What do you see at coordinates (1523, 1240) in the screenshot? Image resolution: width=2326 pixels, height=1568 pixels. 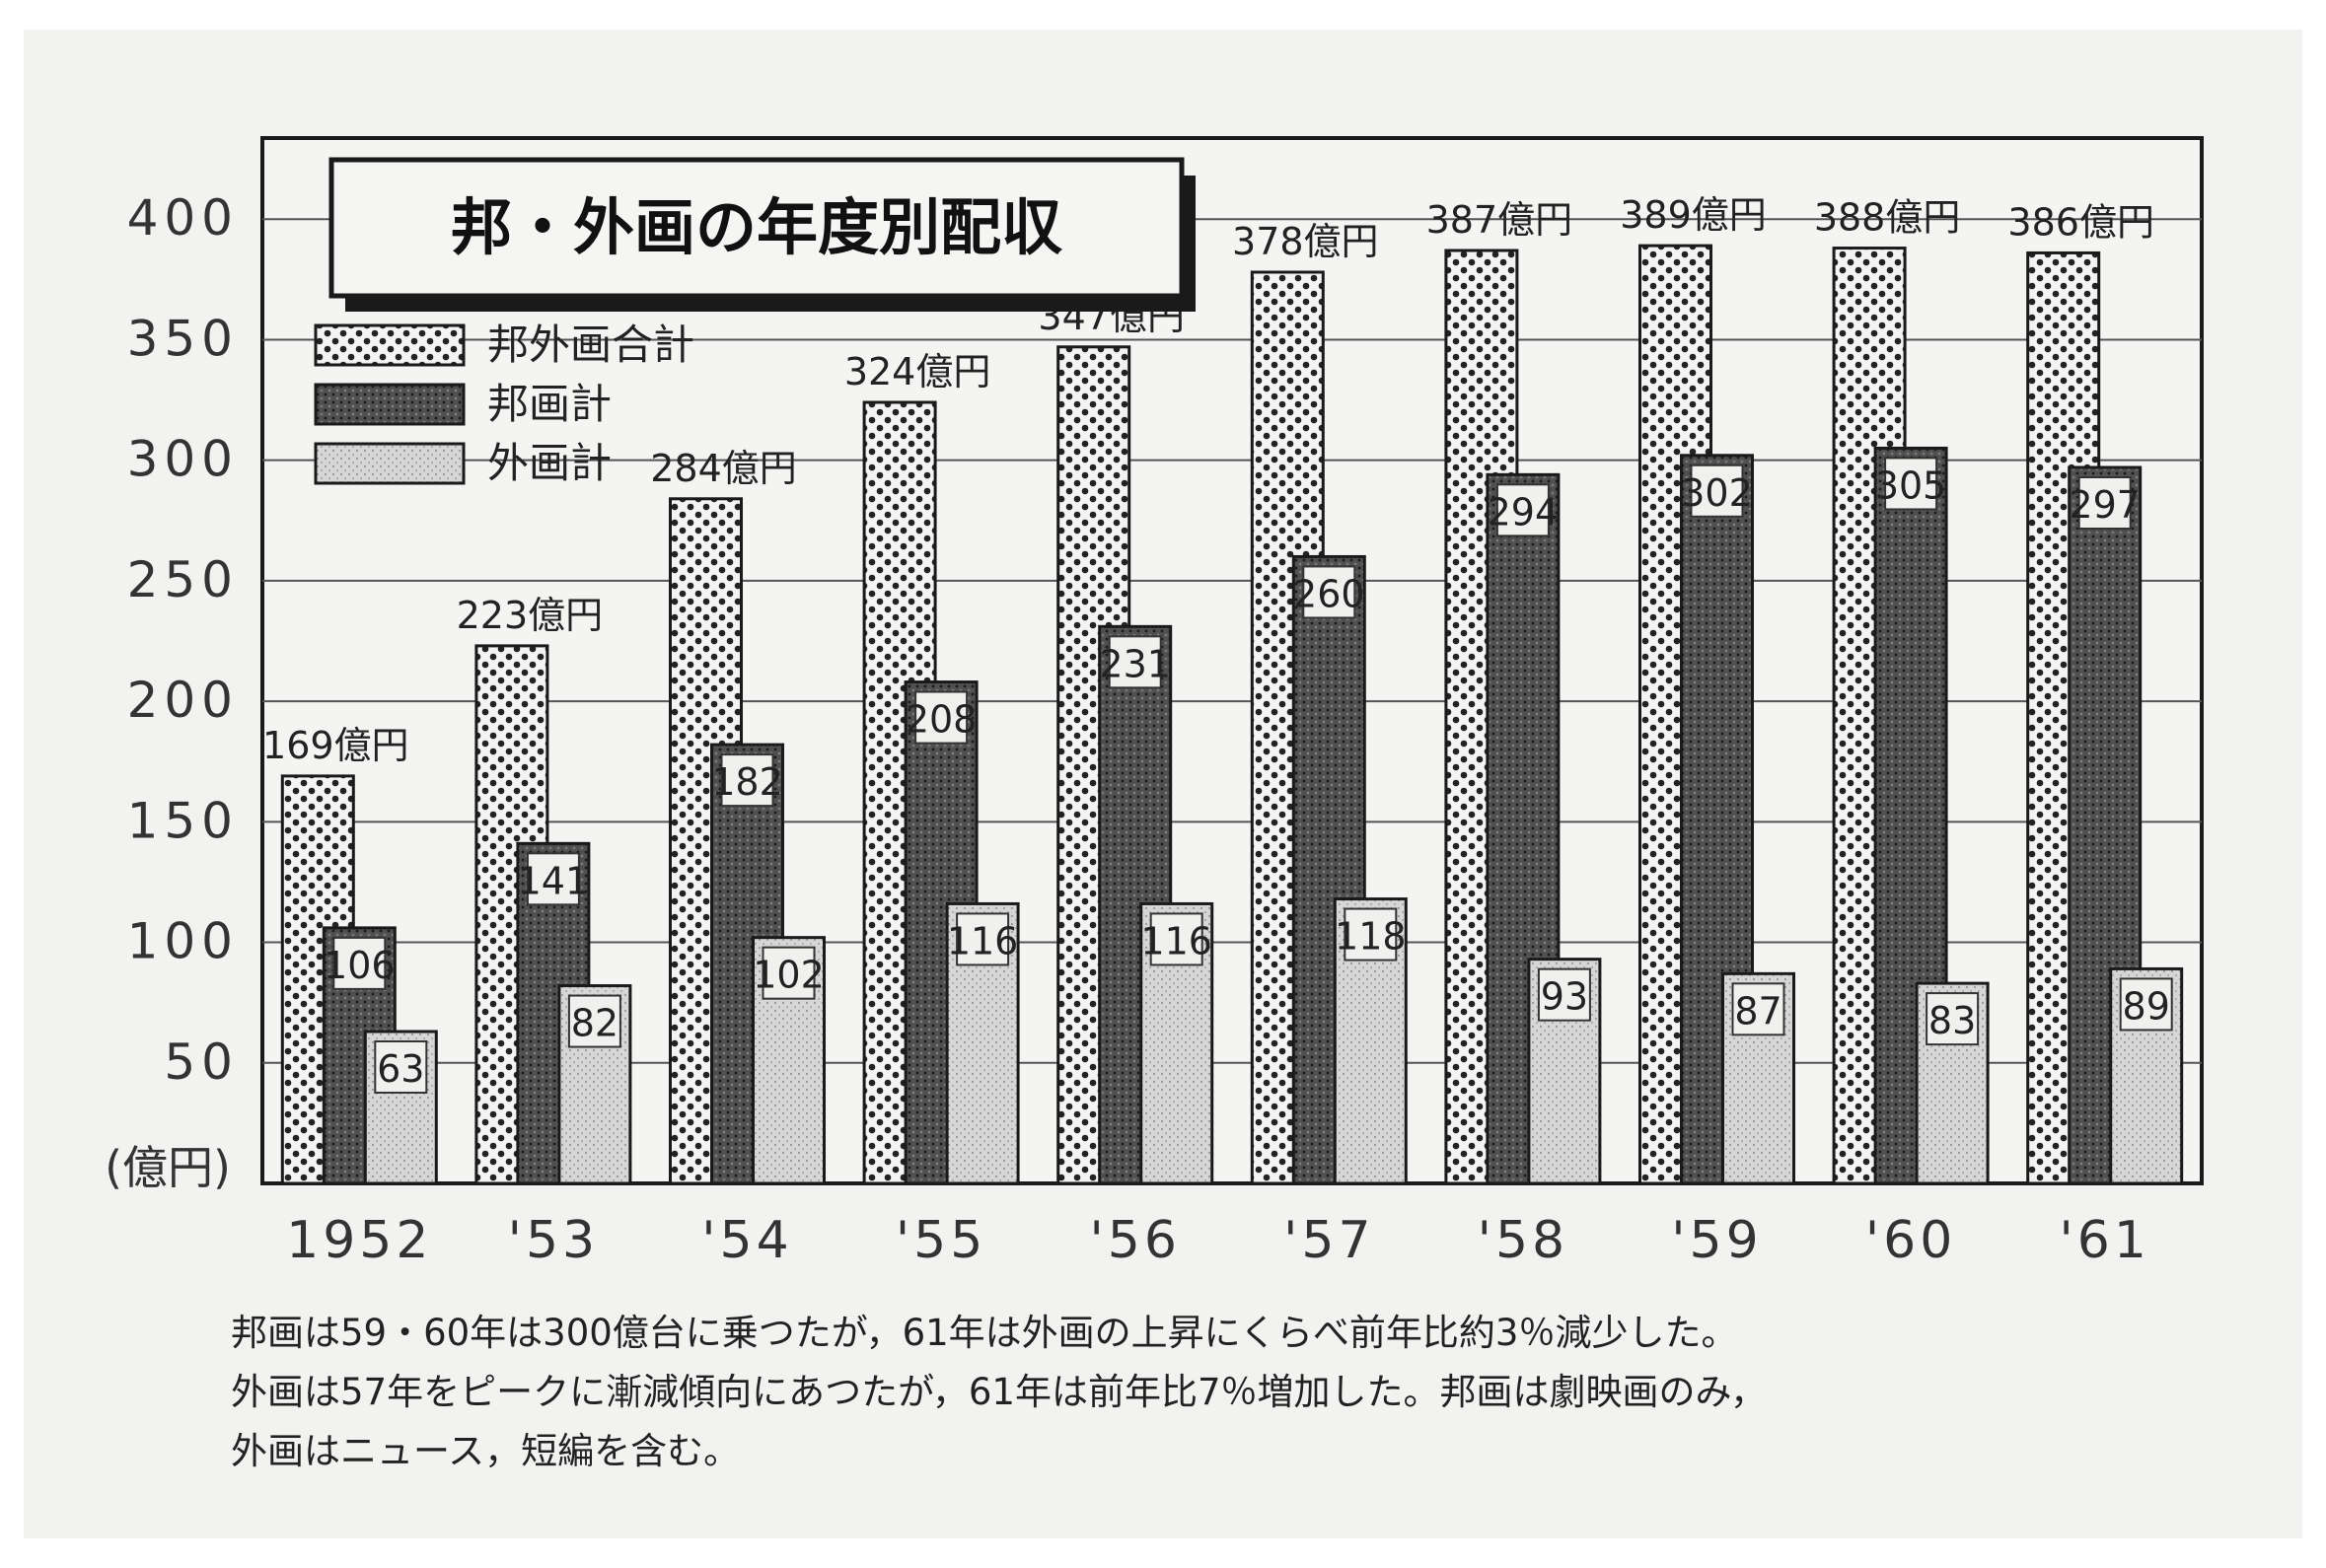 I see `x-tick-label: '58` at bounding box center [1523, 1240].